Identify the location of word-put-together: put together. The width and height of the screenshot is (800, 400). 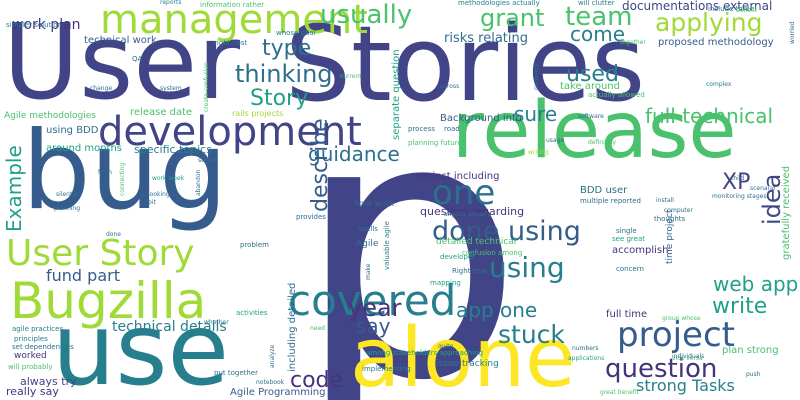
(236, 373).